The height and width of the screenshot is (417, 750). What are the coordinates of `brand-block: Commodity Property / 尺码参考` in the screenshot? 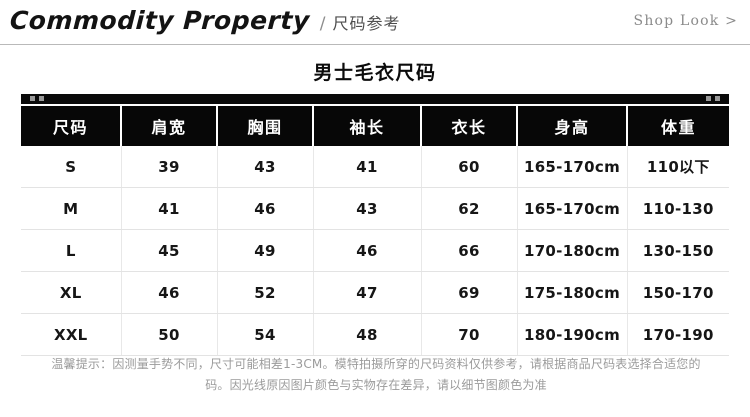 It's located at (205, 20).